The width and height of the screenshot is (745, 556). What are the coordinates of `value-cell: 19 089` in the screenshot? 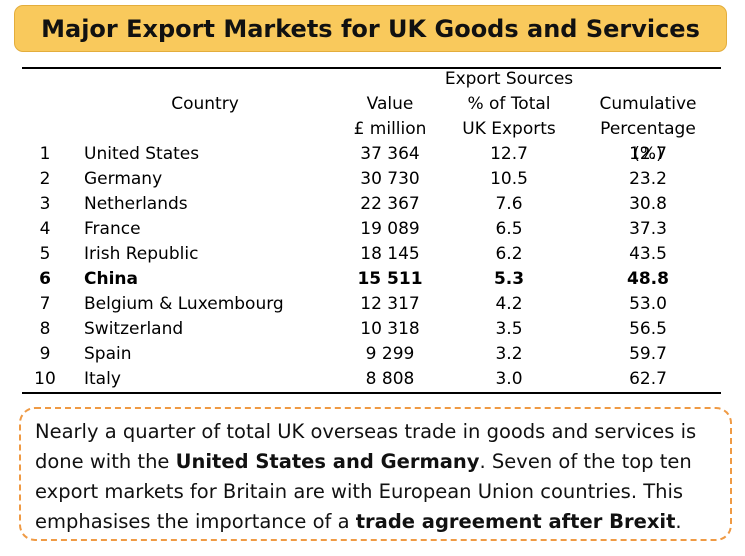 It's located at (390, 229).